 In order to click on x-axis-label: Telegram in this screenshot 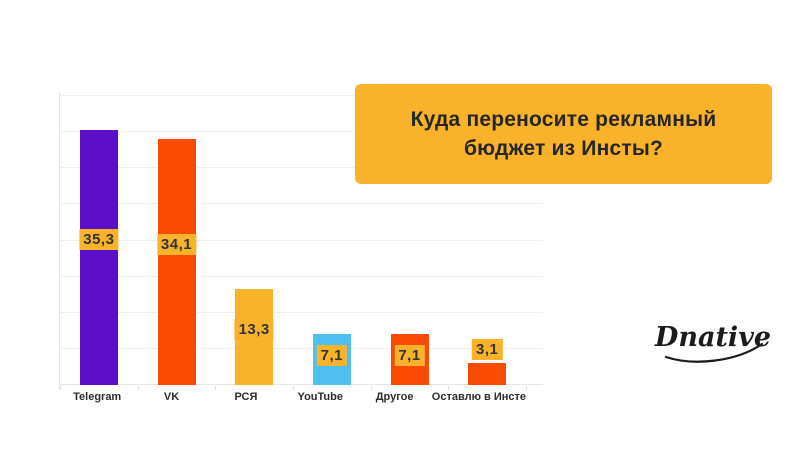, I will do `click(97, 397)`.